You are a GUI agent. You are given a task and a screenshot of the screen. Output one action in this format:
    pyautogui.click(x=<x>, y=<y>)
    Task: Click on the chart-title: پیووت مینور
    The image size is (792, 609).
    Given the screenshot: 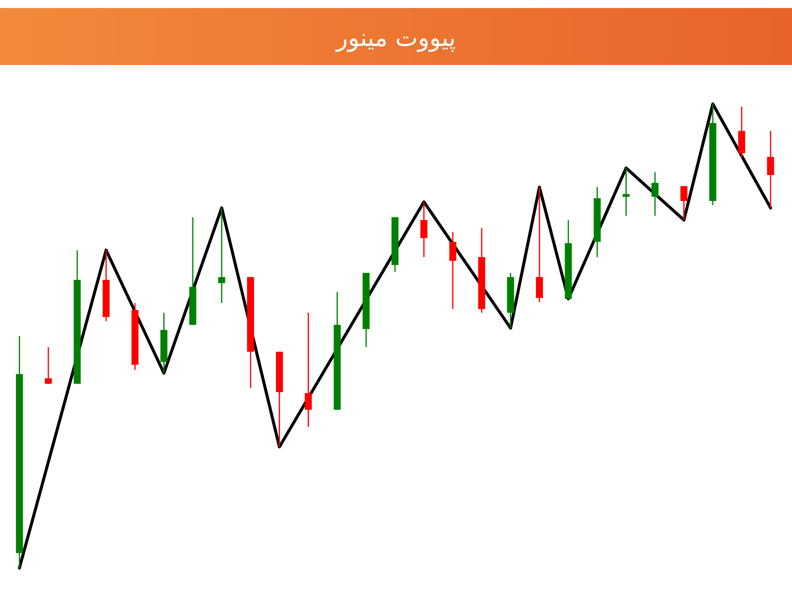 What is the action you would take?
    pyautogui.click(x=395, y=38)
    